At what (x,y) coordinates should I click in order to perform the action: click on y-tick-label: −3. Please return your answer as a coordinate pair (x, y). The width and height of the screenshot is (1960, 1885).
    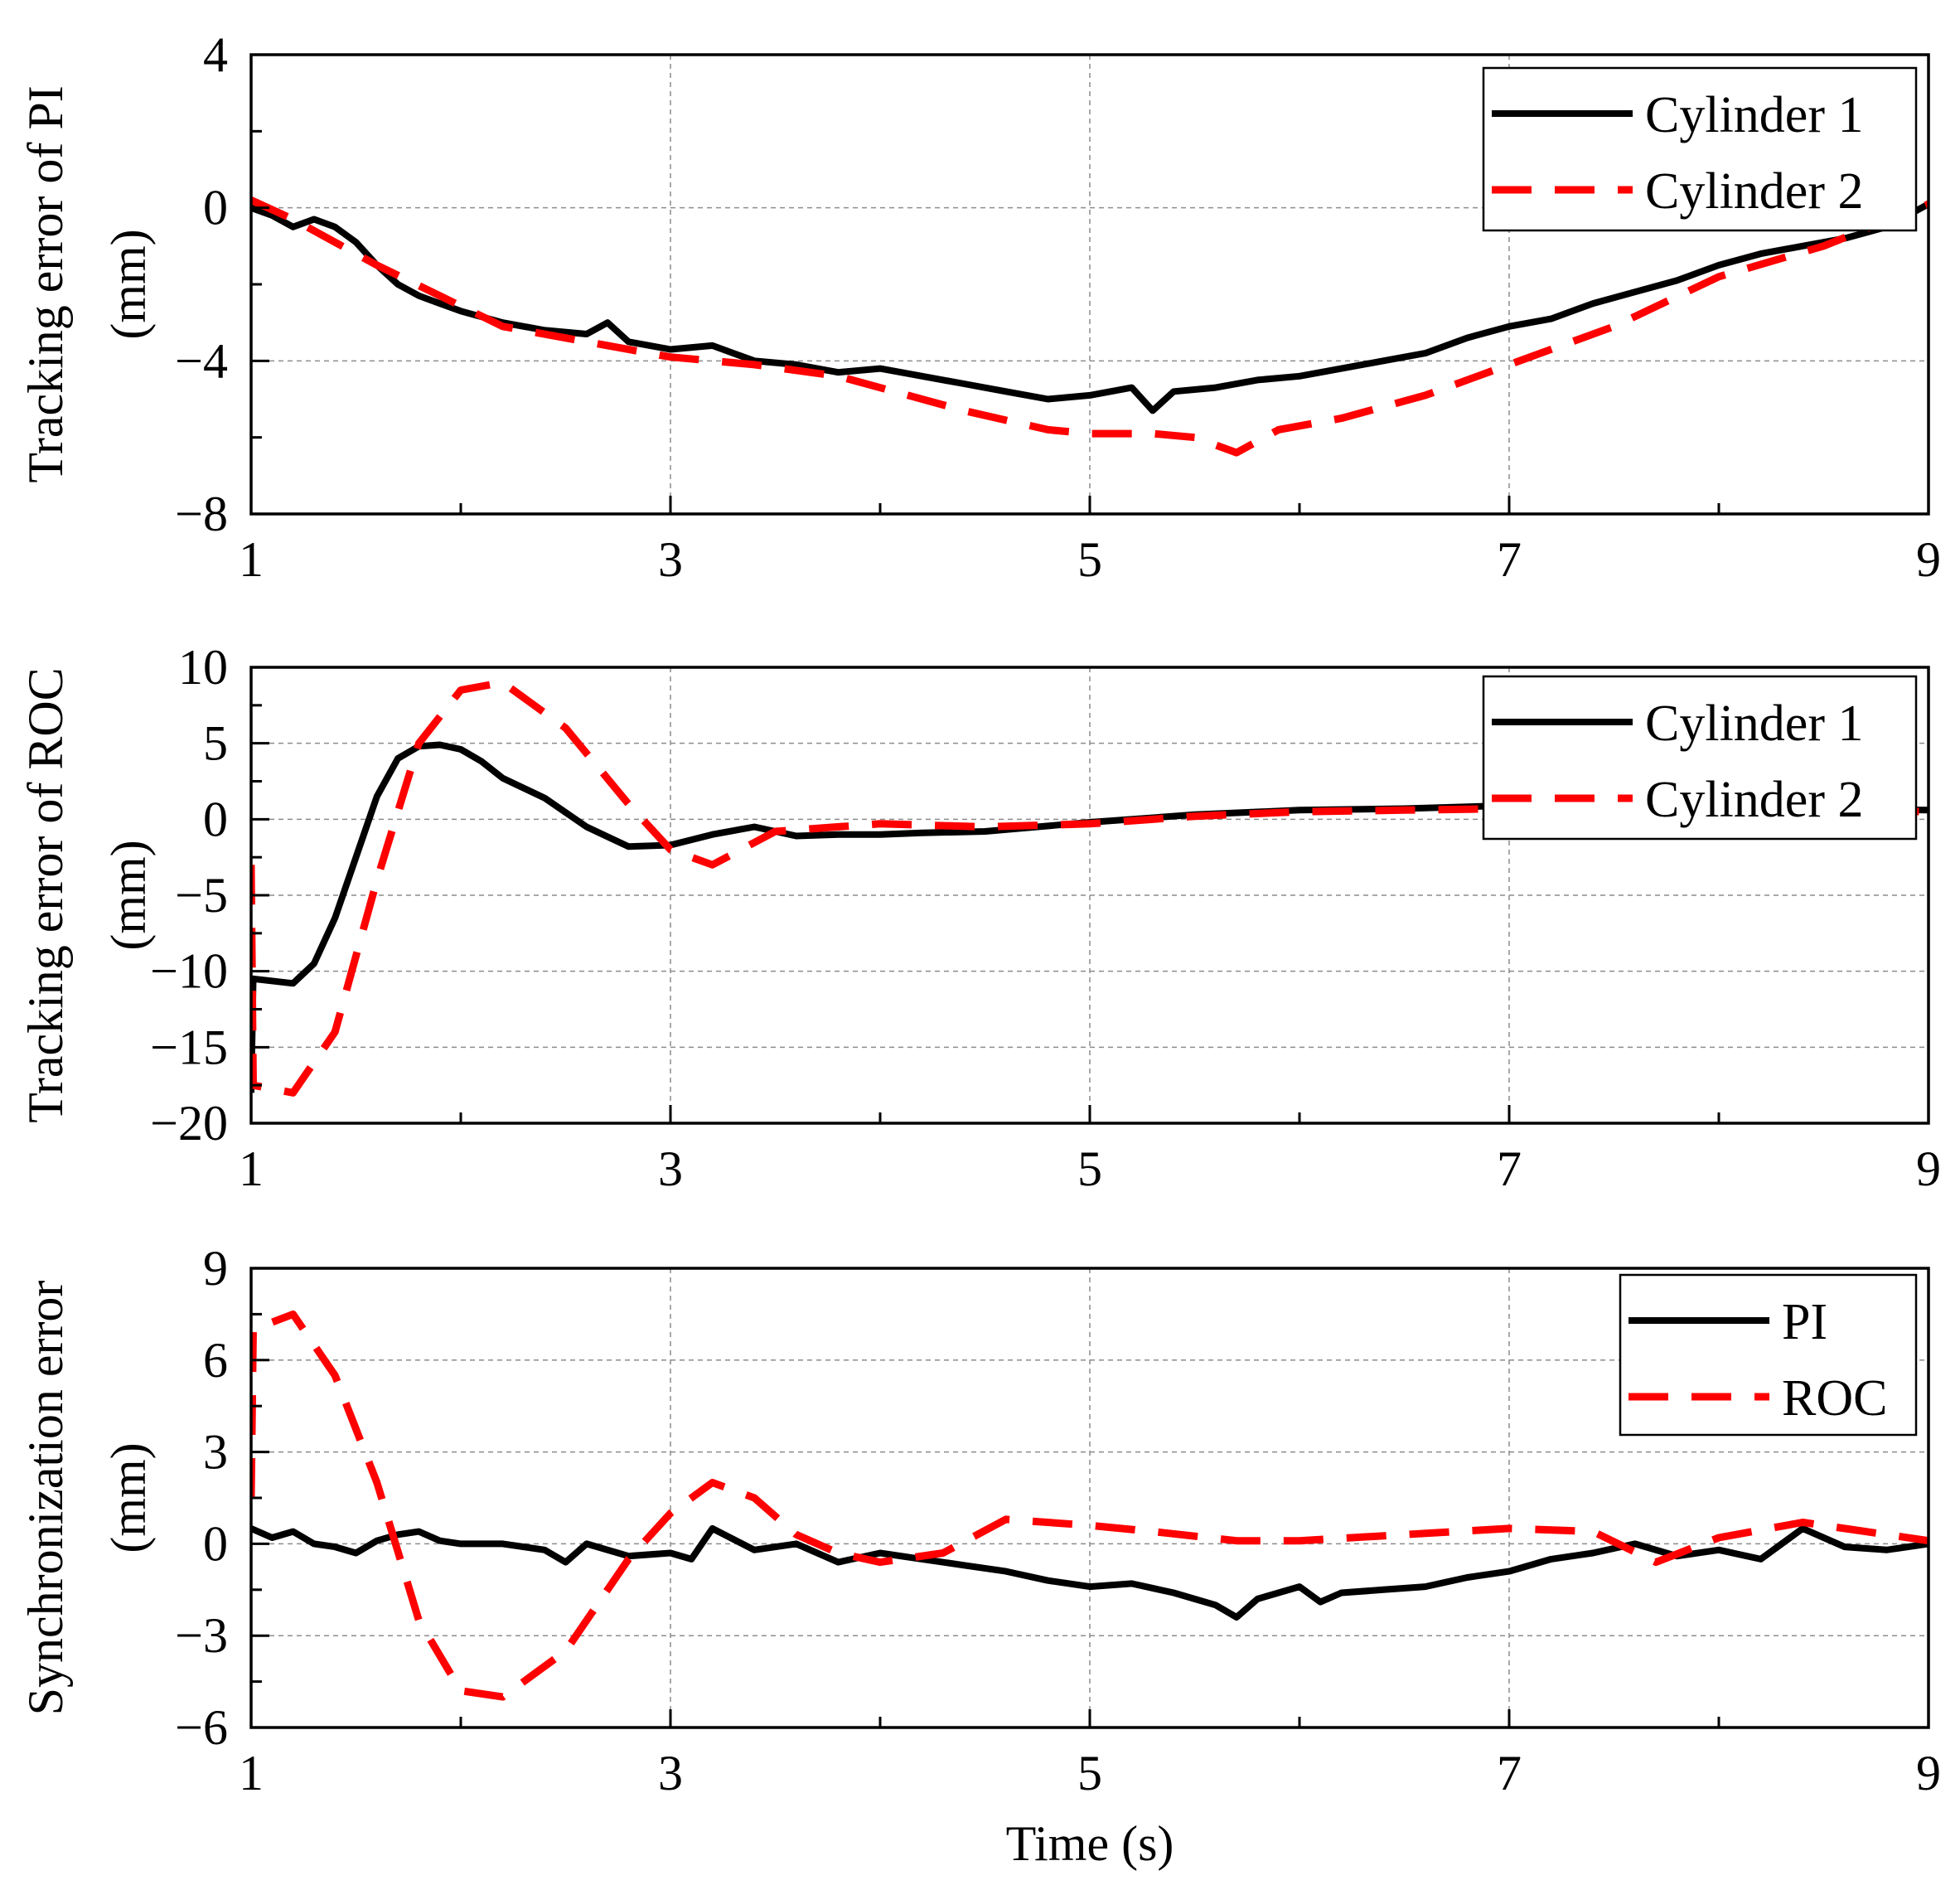
    Looking at the image, I should click on (201, 1635).